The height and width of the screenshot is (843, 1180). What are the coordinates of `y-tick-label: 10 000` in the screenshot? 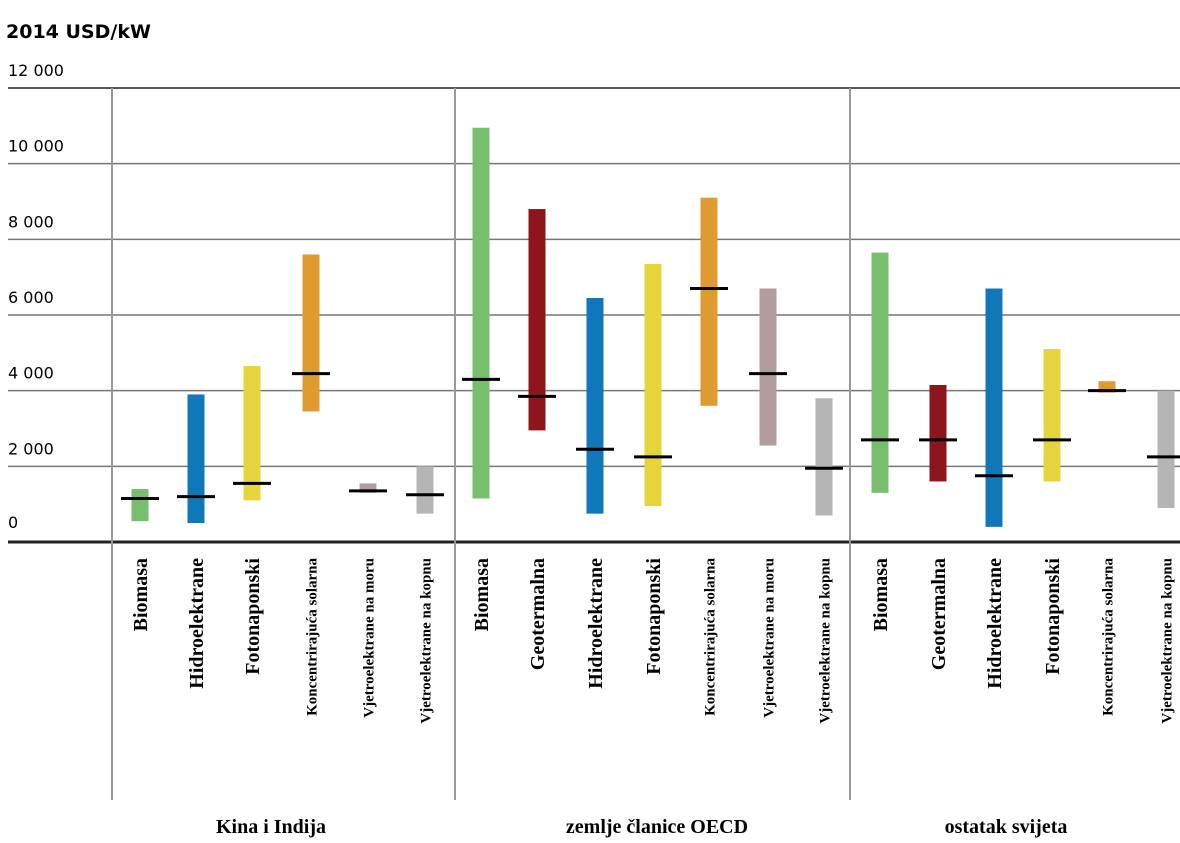 It's located at (36, 146).